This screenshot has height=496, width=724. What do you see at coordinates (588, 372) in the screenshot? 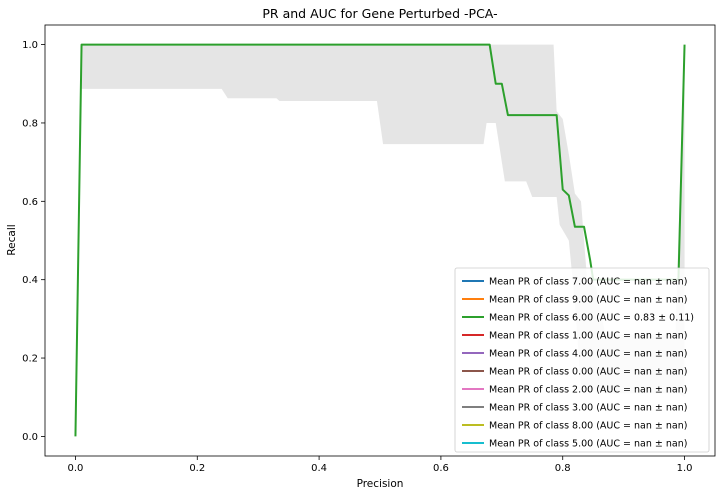
I see `legend-label: Mean PR of class 0.00 (AUC = nan ± nan)` at bounding box center [588, 372].